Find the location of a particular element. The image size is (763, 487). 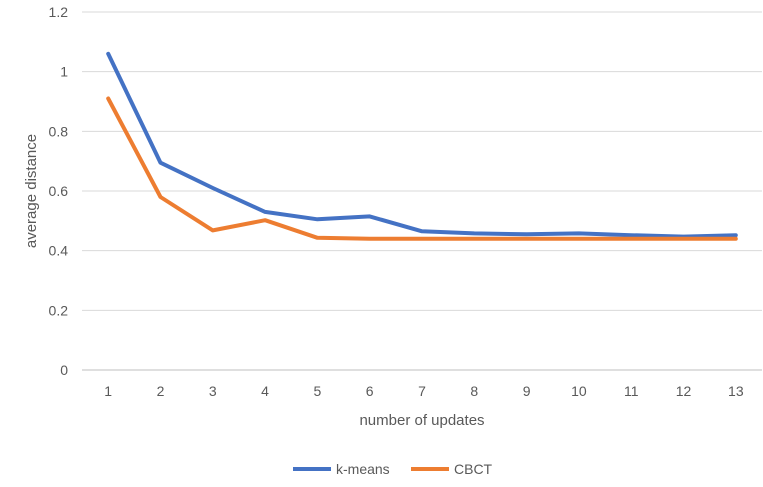

y-tick-label: 0.6 is located at coordinates (59, 191).